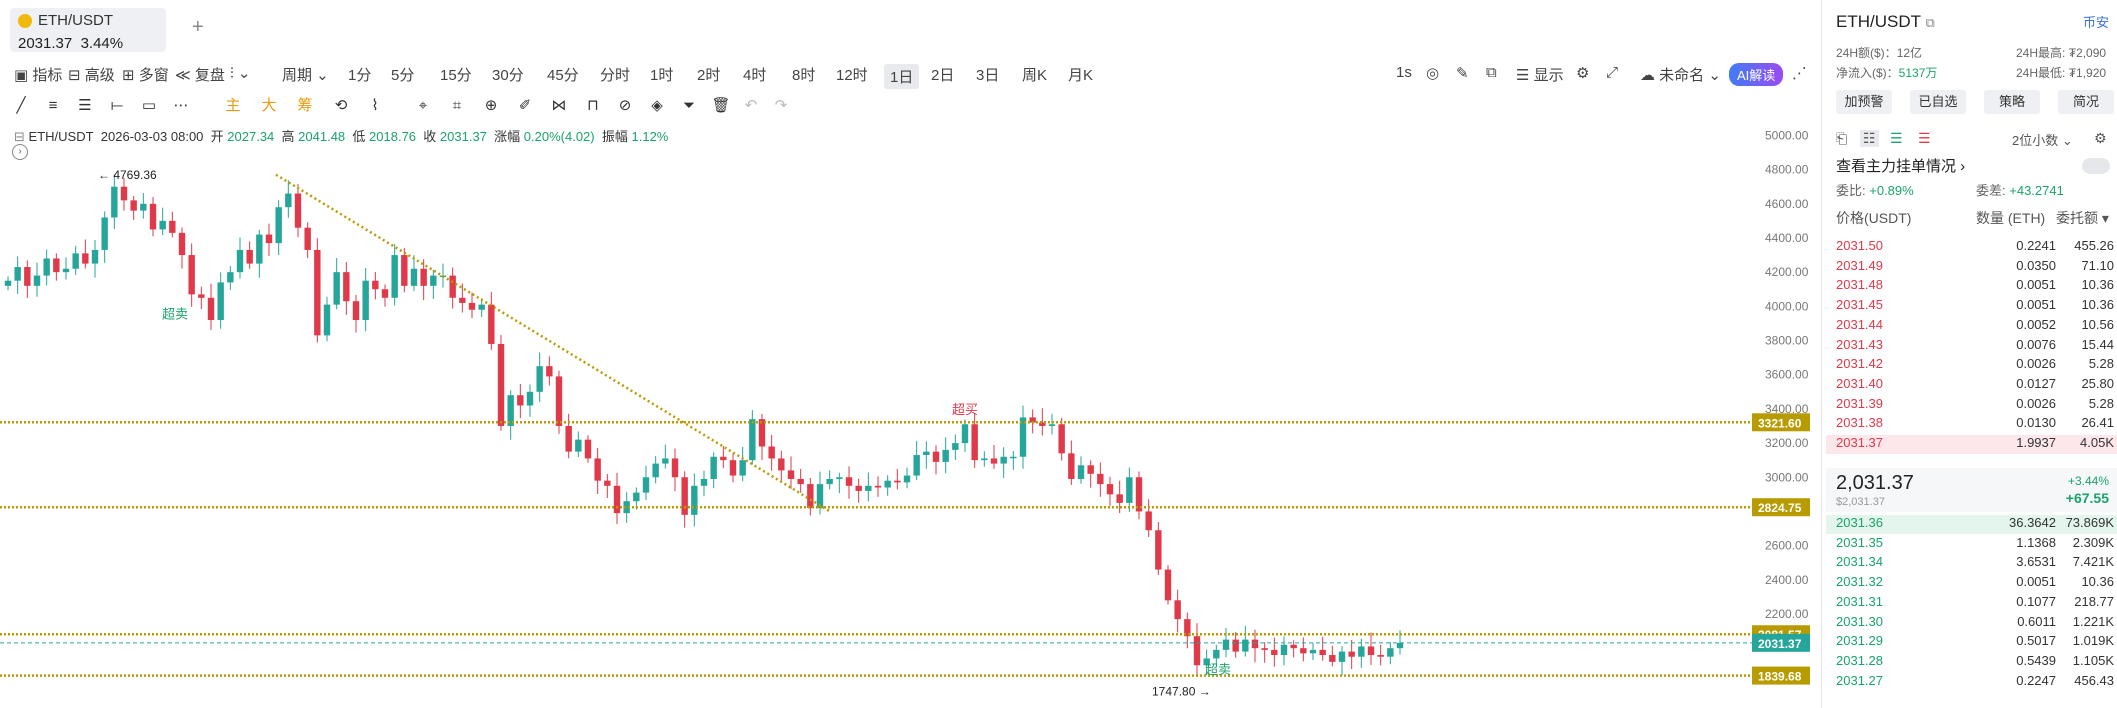  I want to click on collapse-indicator-button: ›, so click(20, 152).